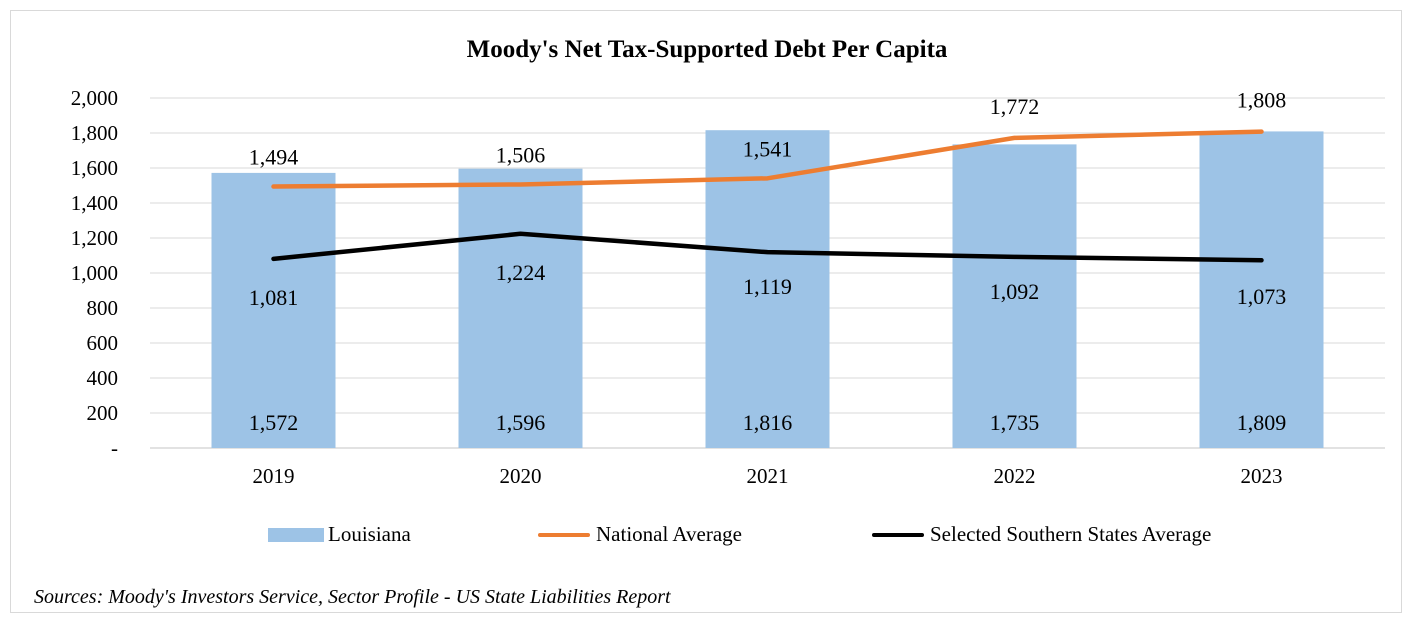  Describe the element at coordinates (94, 98) in the screenshot. I see `y-tick-label: 2,000` at that location.